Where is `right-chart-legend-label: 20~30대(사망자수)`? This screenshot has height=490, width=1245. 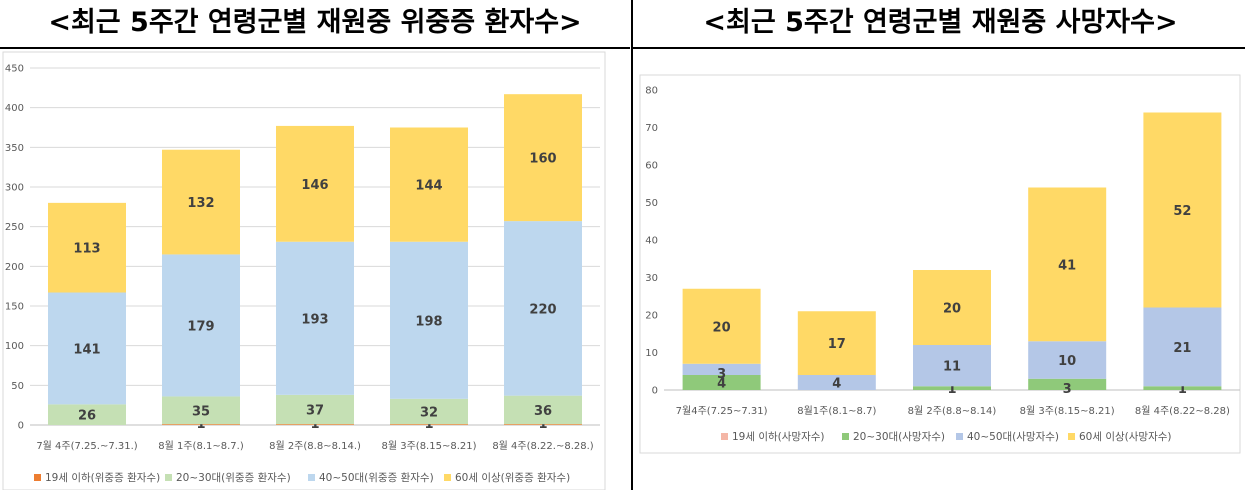 right-chart-legend-label: 20~30대(사망자수) is located at coordinates (899, 437).